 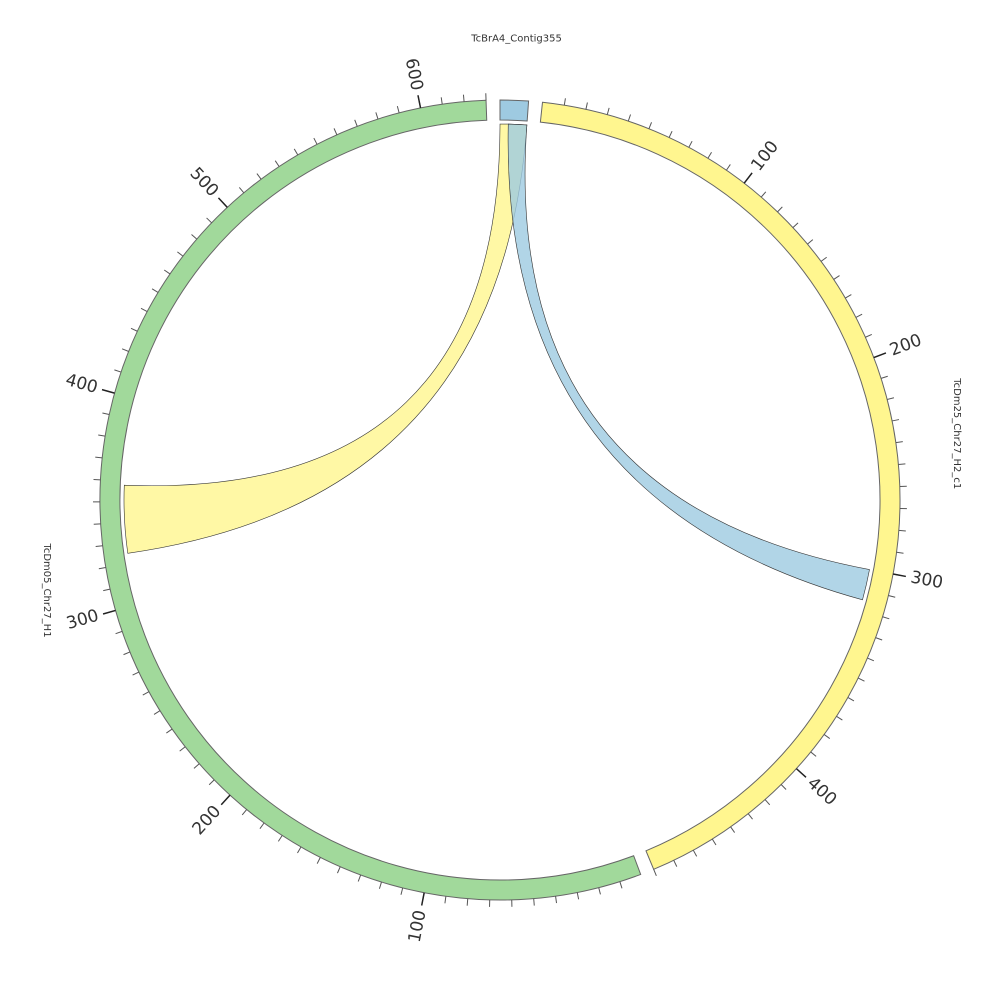 What do you see at coordinates (46, 589) in the screenshot?
I see `segment-name: TcDm05_Chr27_H1` at bounding box center [46, 589].